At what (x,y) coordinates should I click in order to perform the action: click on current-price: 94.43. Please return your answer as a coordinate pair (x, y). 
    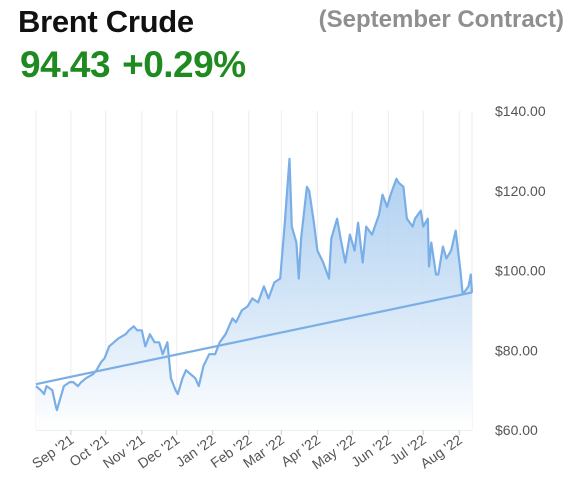
    Looking at the image, I should click on (65, 64).